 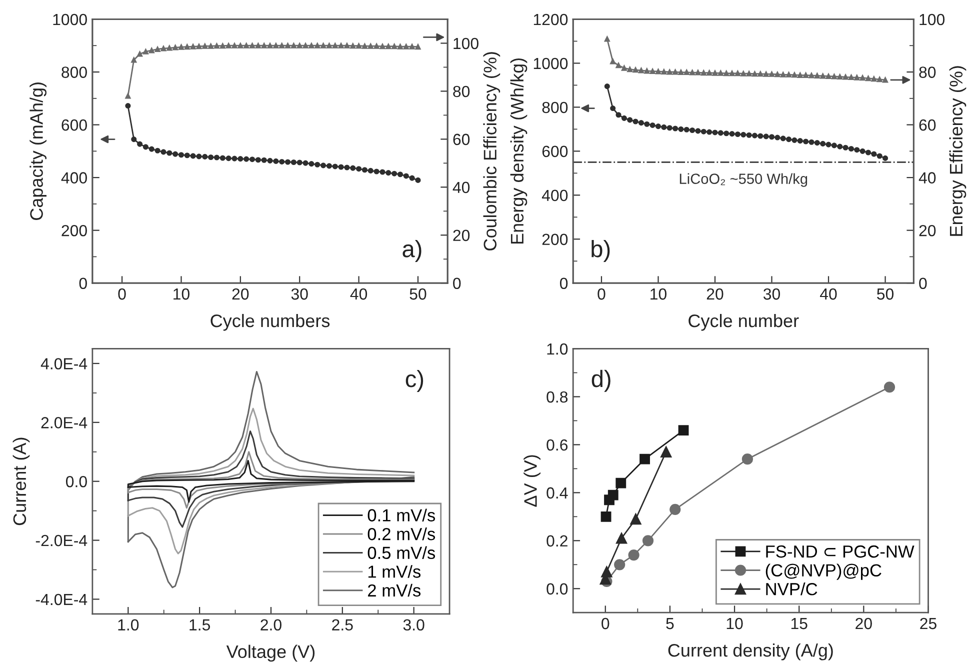 I want to click on y-tick-label: 0.8, so click(x=557, y=397).